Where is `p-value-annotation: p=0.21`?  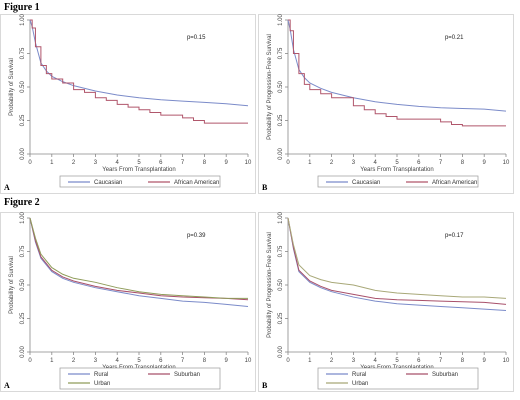
p-value-annotation: p=0.21 is located at coordinates (454, 38).